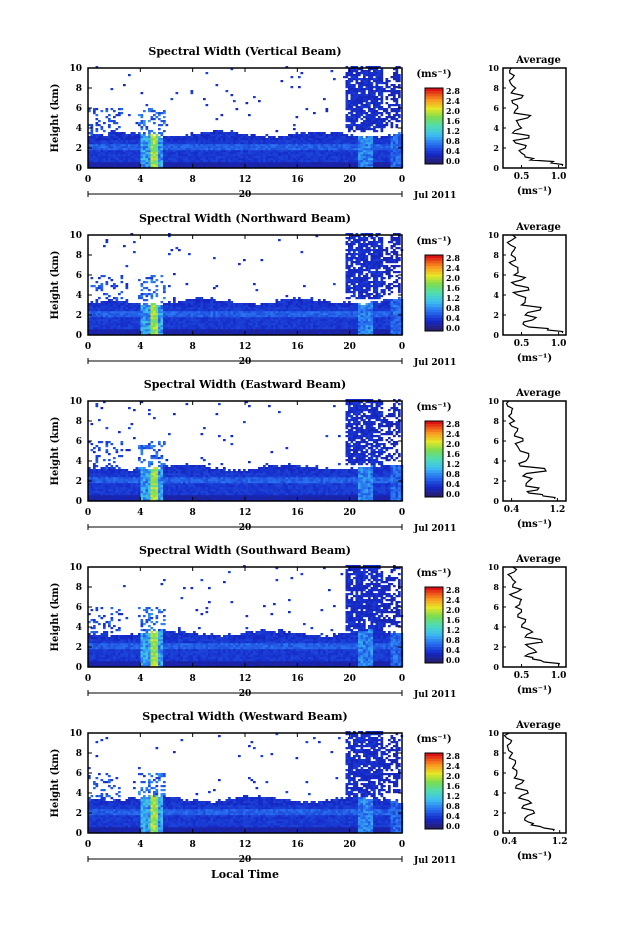  What do you see at coordinates (349, 180) in the screenshot?
I see `x-tick-label: 20` at bounding box center [349, 180].